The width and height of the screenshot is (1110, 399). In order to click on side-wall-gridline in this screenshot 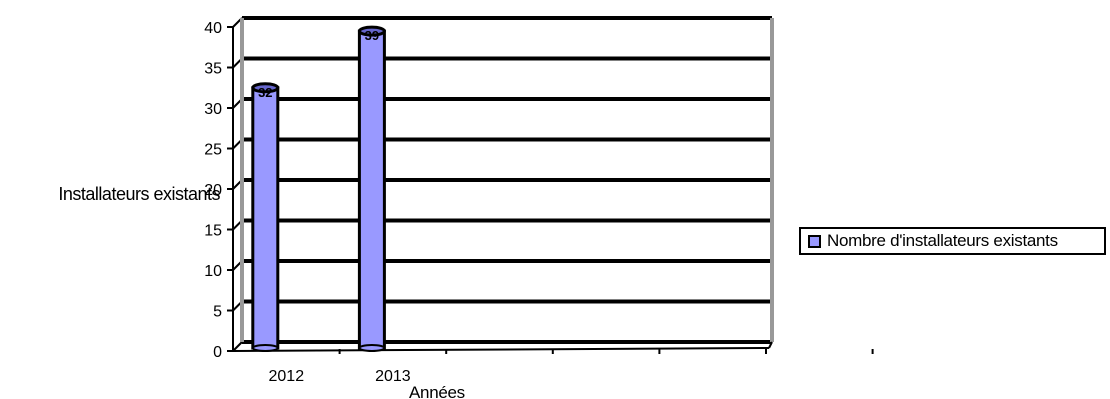, I will do `click(237, 346)`.